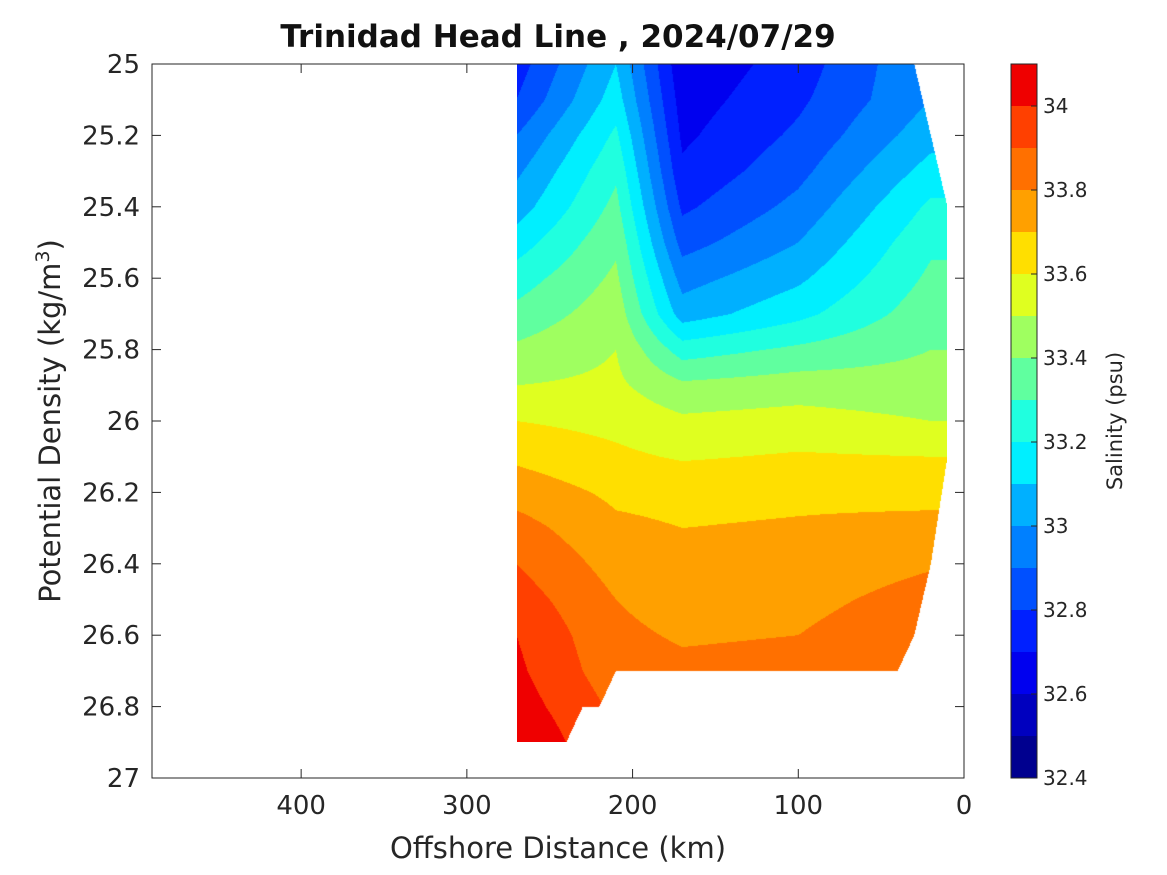 The image size is (1167, 875). What do you see at coordinates (558, 848) in the screenshot?
I see `x-axis-label: Offshore Distance (km)` at bounding box center [558, 848].